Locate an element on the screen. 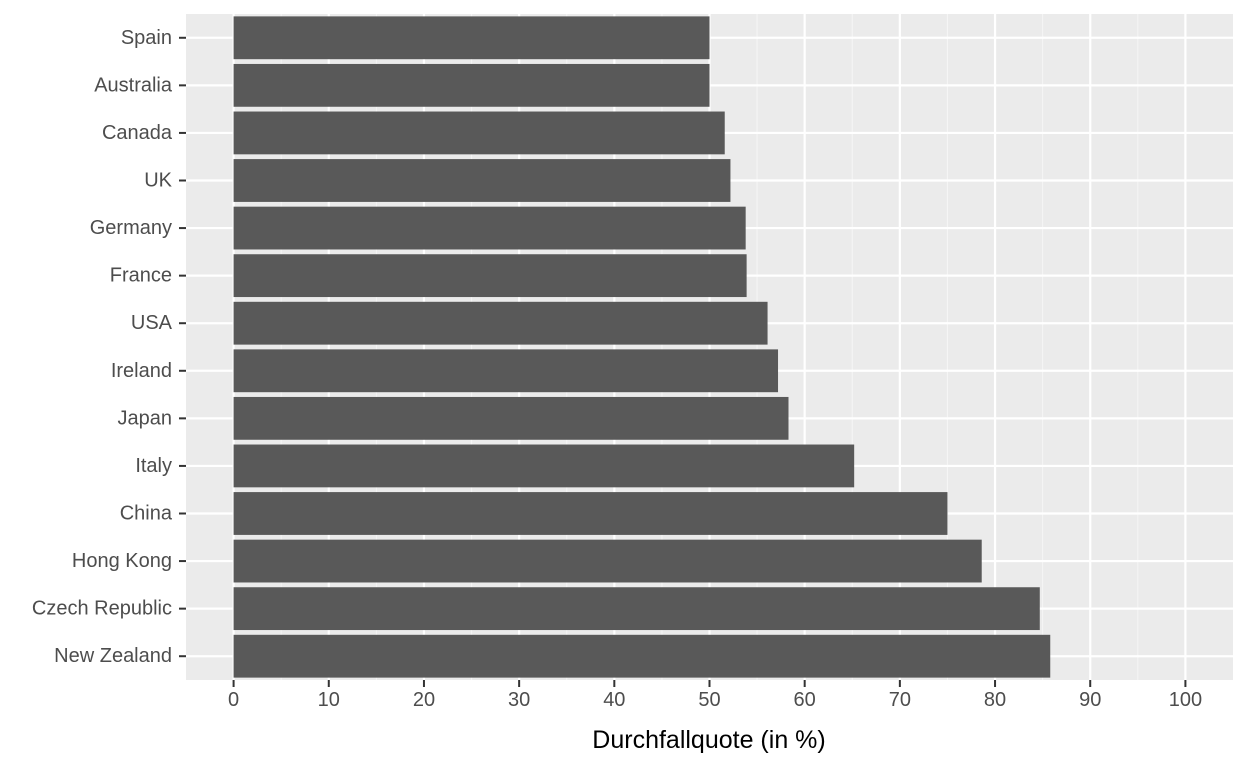 This screenshot has height=768, width=1248. y-tick-label: Germany is located at coordinates (131, 228).